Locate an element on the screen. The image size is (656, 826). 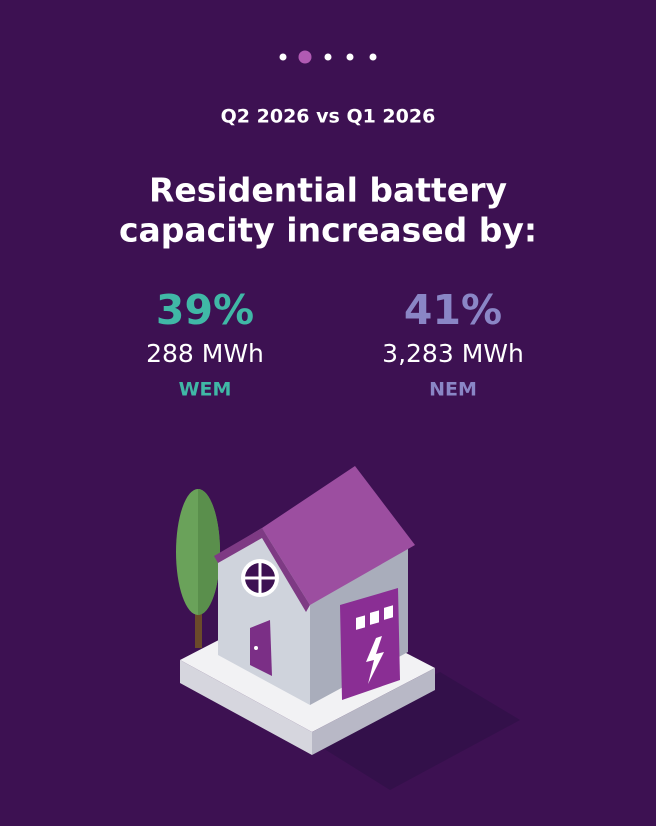
stat-amount: 288 MWh is located at coordinates (205, 353).